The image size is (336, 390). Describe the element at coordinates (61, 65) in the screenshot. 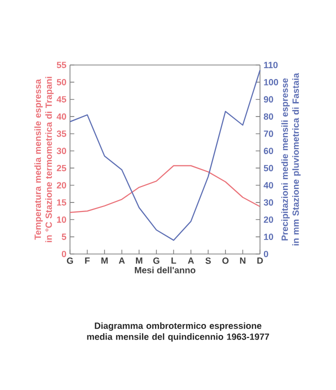

I see `y-tick-label: 55` at that location.